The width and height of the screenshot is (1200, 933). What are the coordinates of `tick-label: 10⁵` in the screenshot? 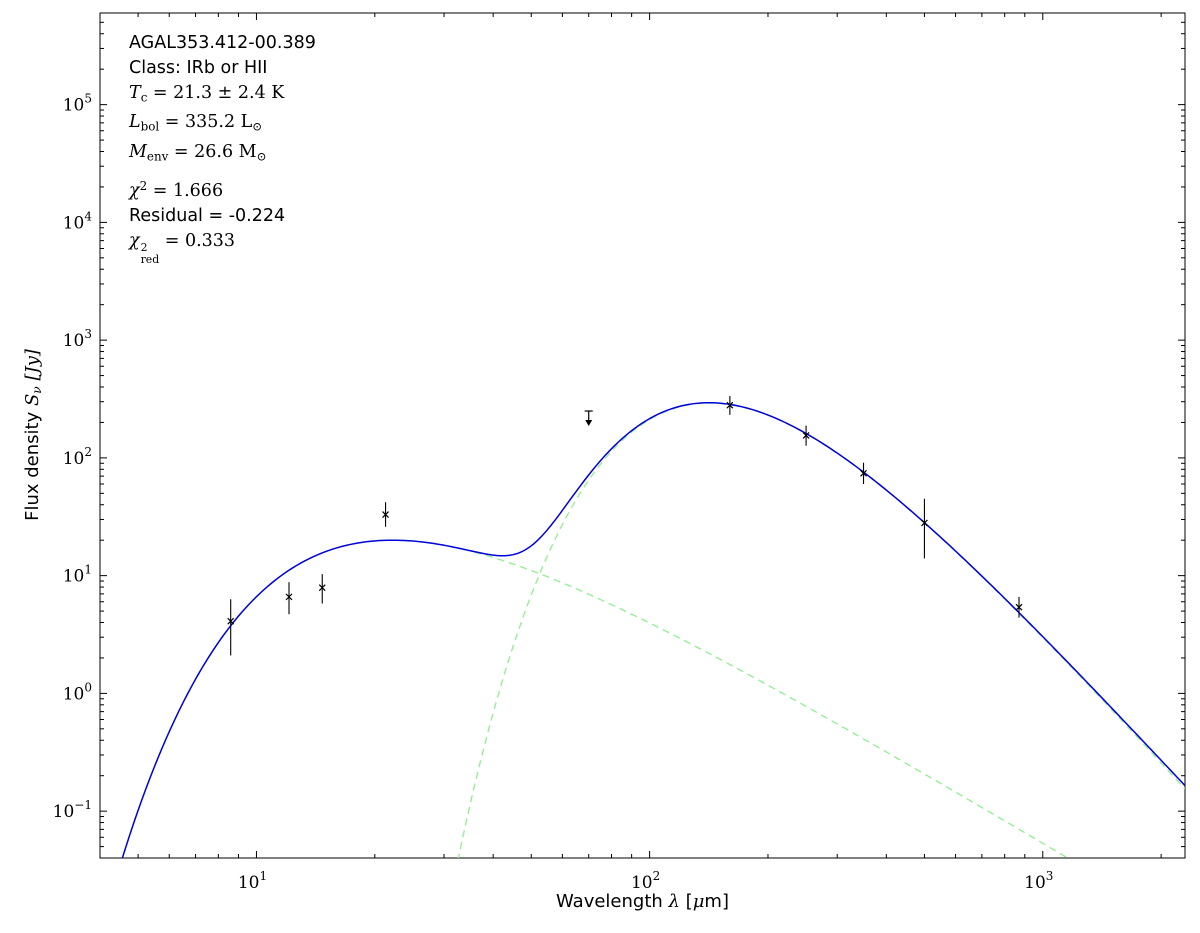 It's located at (77, 104).